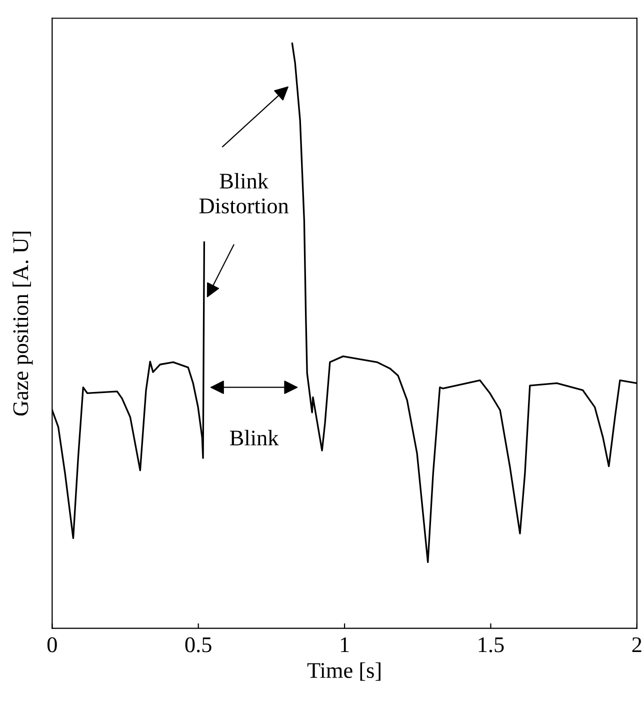  Describe the element at coordinates (22, 324) in the screenshot. I see `y-axis-title: Gaze position [A. U]` at that location.